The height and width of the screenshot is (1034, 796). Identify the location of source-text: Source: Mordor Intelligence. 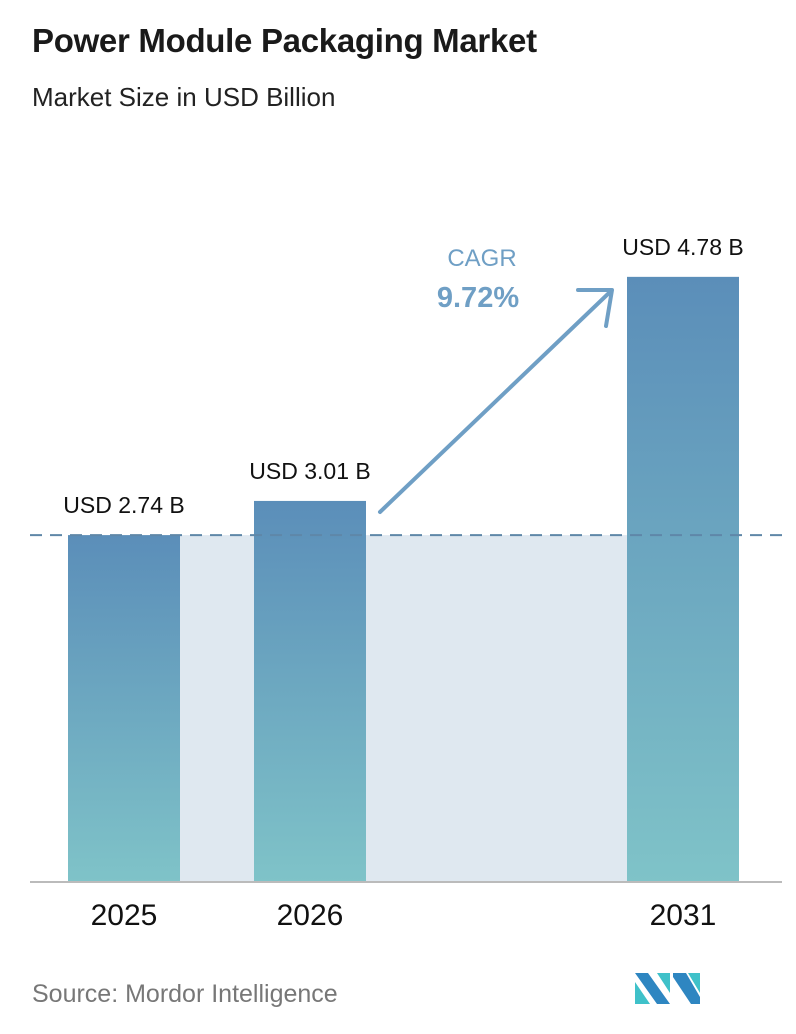
(185, 994).